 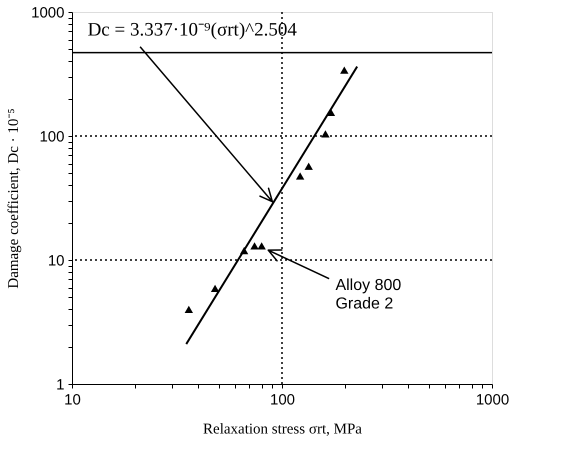 I want to click on x-axis-title: Relaxation stress σrt, MPa, so click(x=282, y=430).